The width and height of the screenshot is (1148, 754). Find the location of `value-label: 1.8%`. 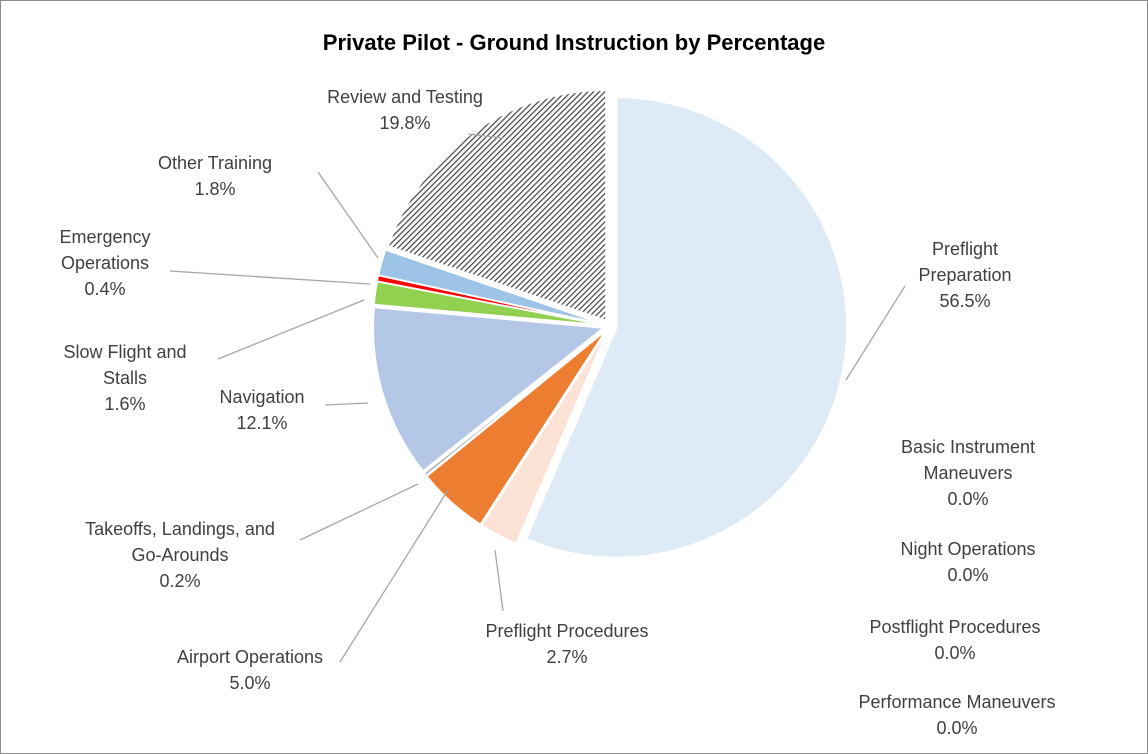

value-label: 1.8% is located at coordinates (215, 189).